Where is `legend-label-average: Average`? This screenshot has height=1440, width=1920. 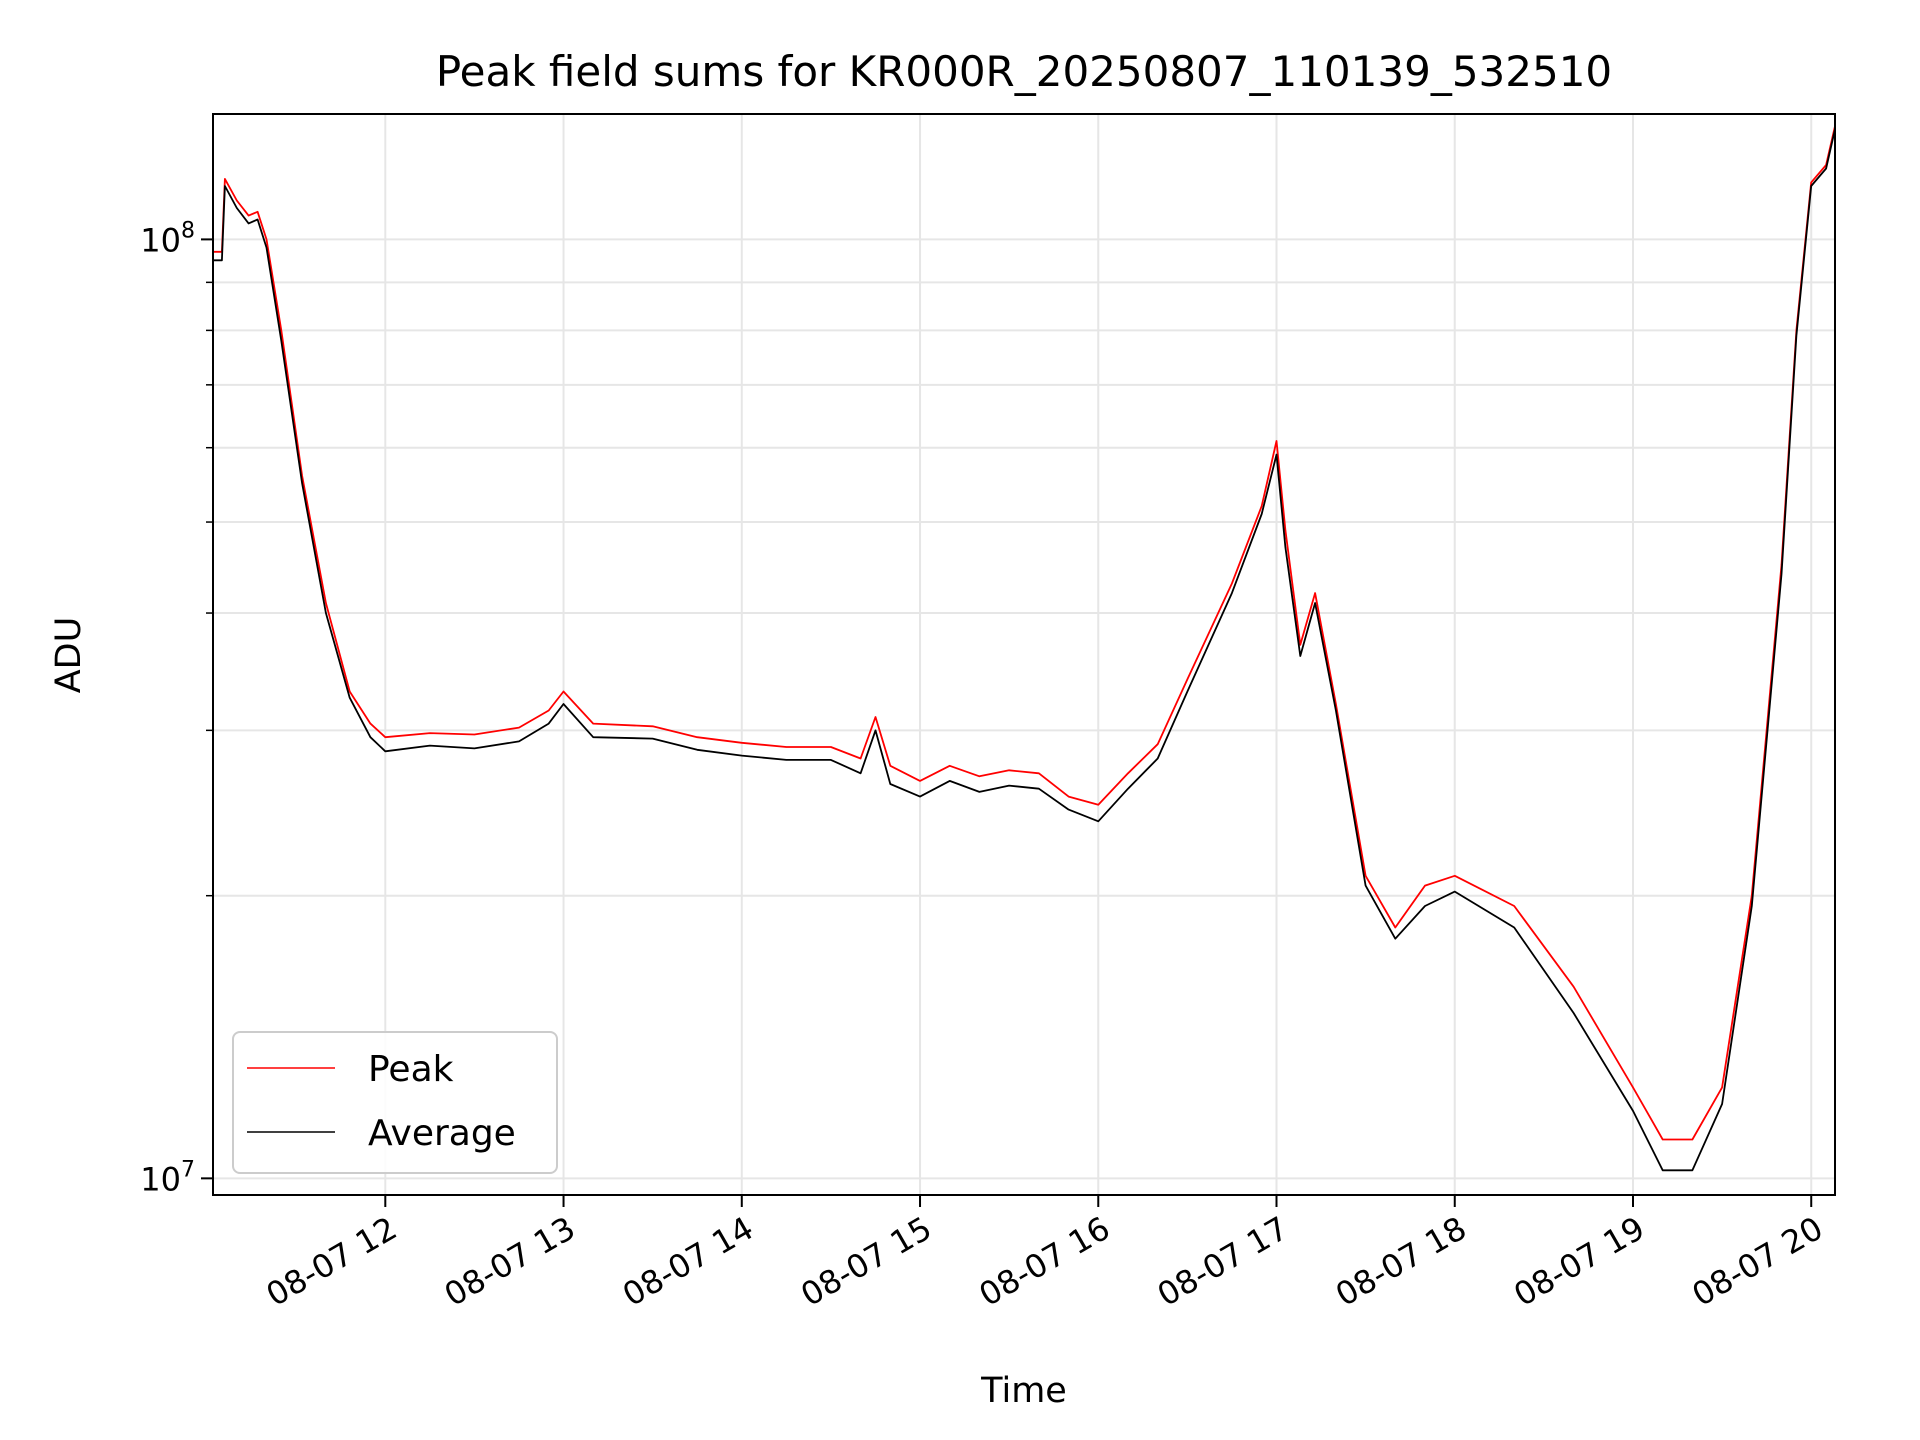
legend-label-average: Average is located at coordinates (442, 1133).